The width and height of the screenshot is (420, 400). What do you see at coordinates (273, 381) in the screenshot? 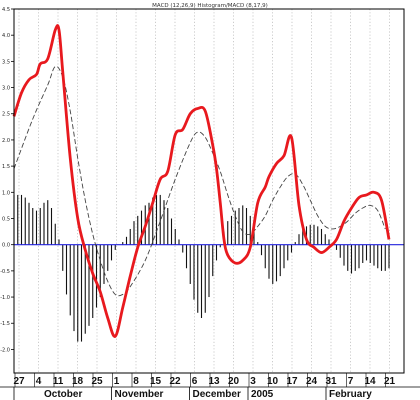
I see `x-date-label: 10` at bounding box center [273, 381].